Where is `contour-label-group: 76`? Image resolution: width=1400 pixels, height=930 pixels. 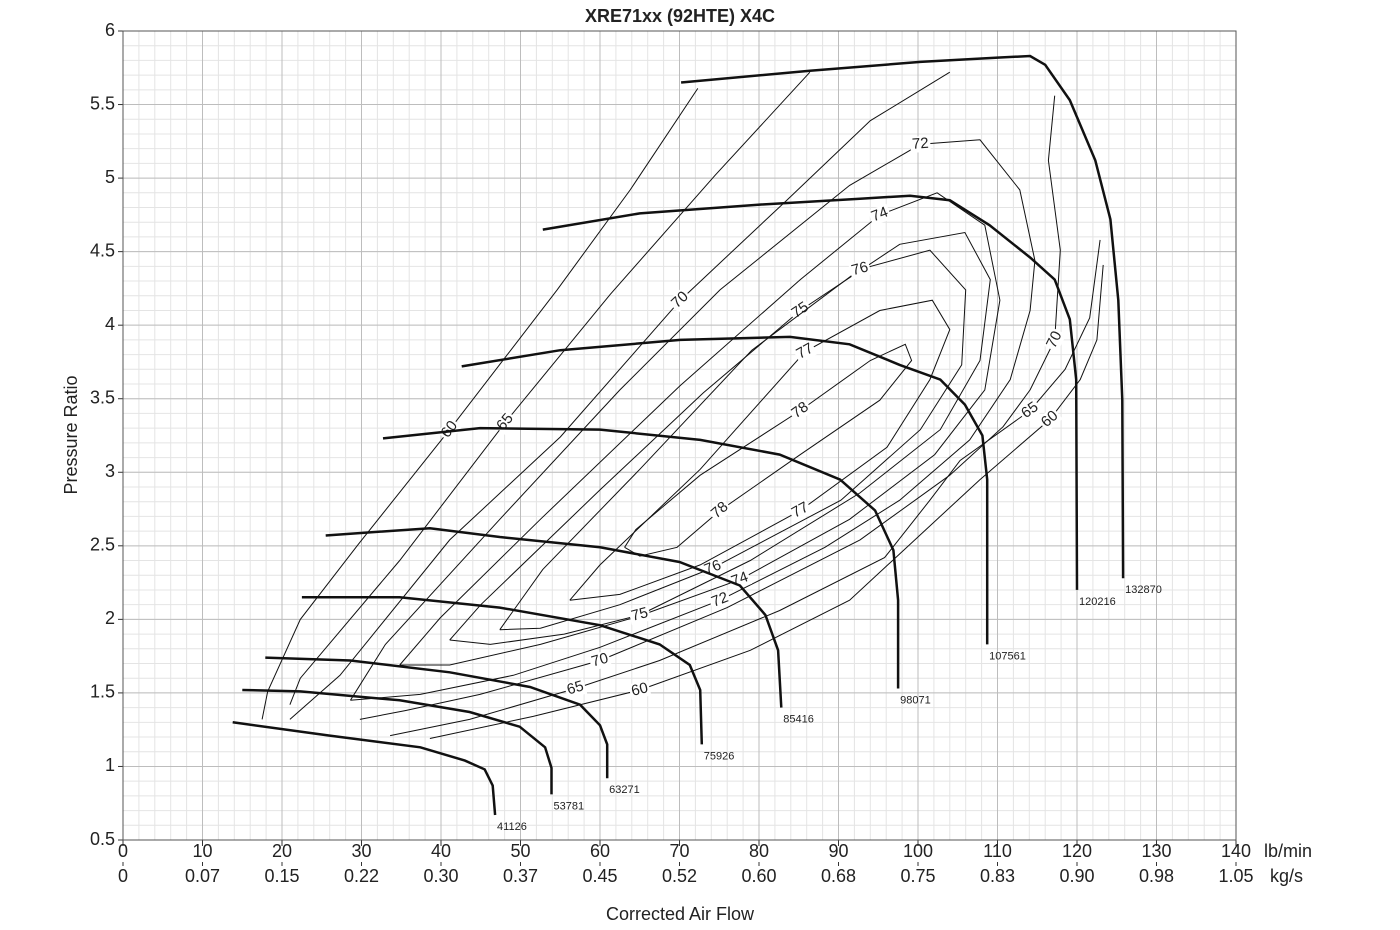 contour-label-group: 76 is located at coordinates (860, 269).